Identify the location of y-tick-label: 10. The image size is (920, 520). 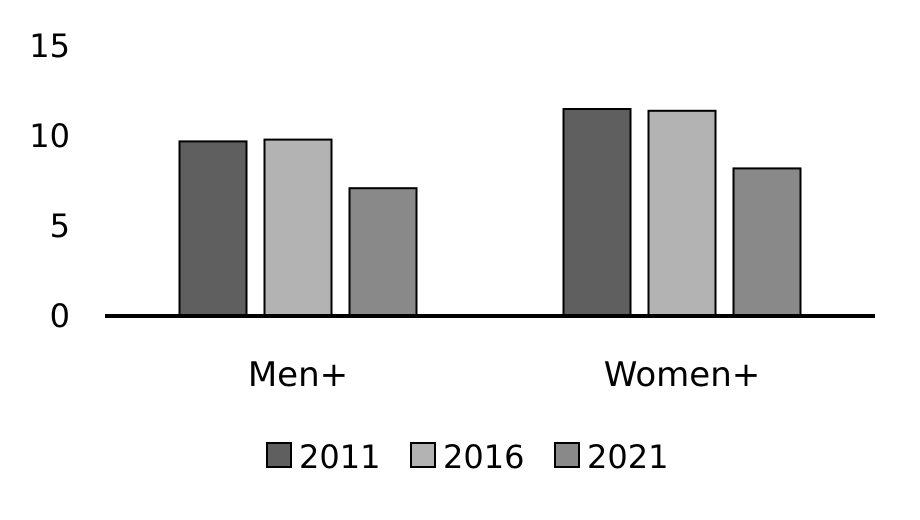
(49, 136).